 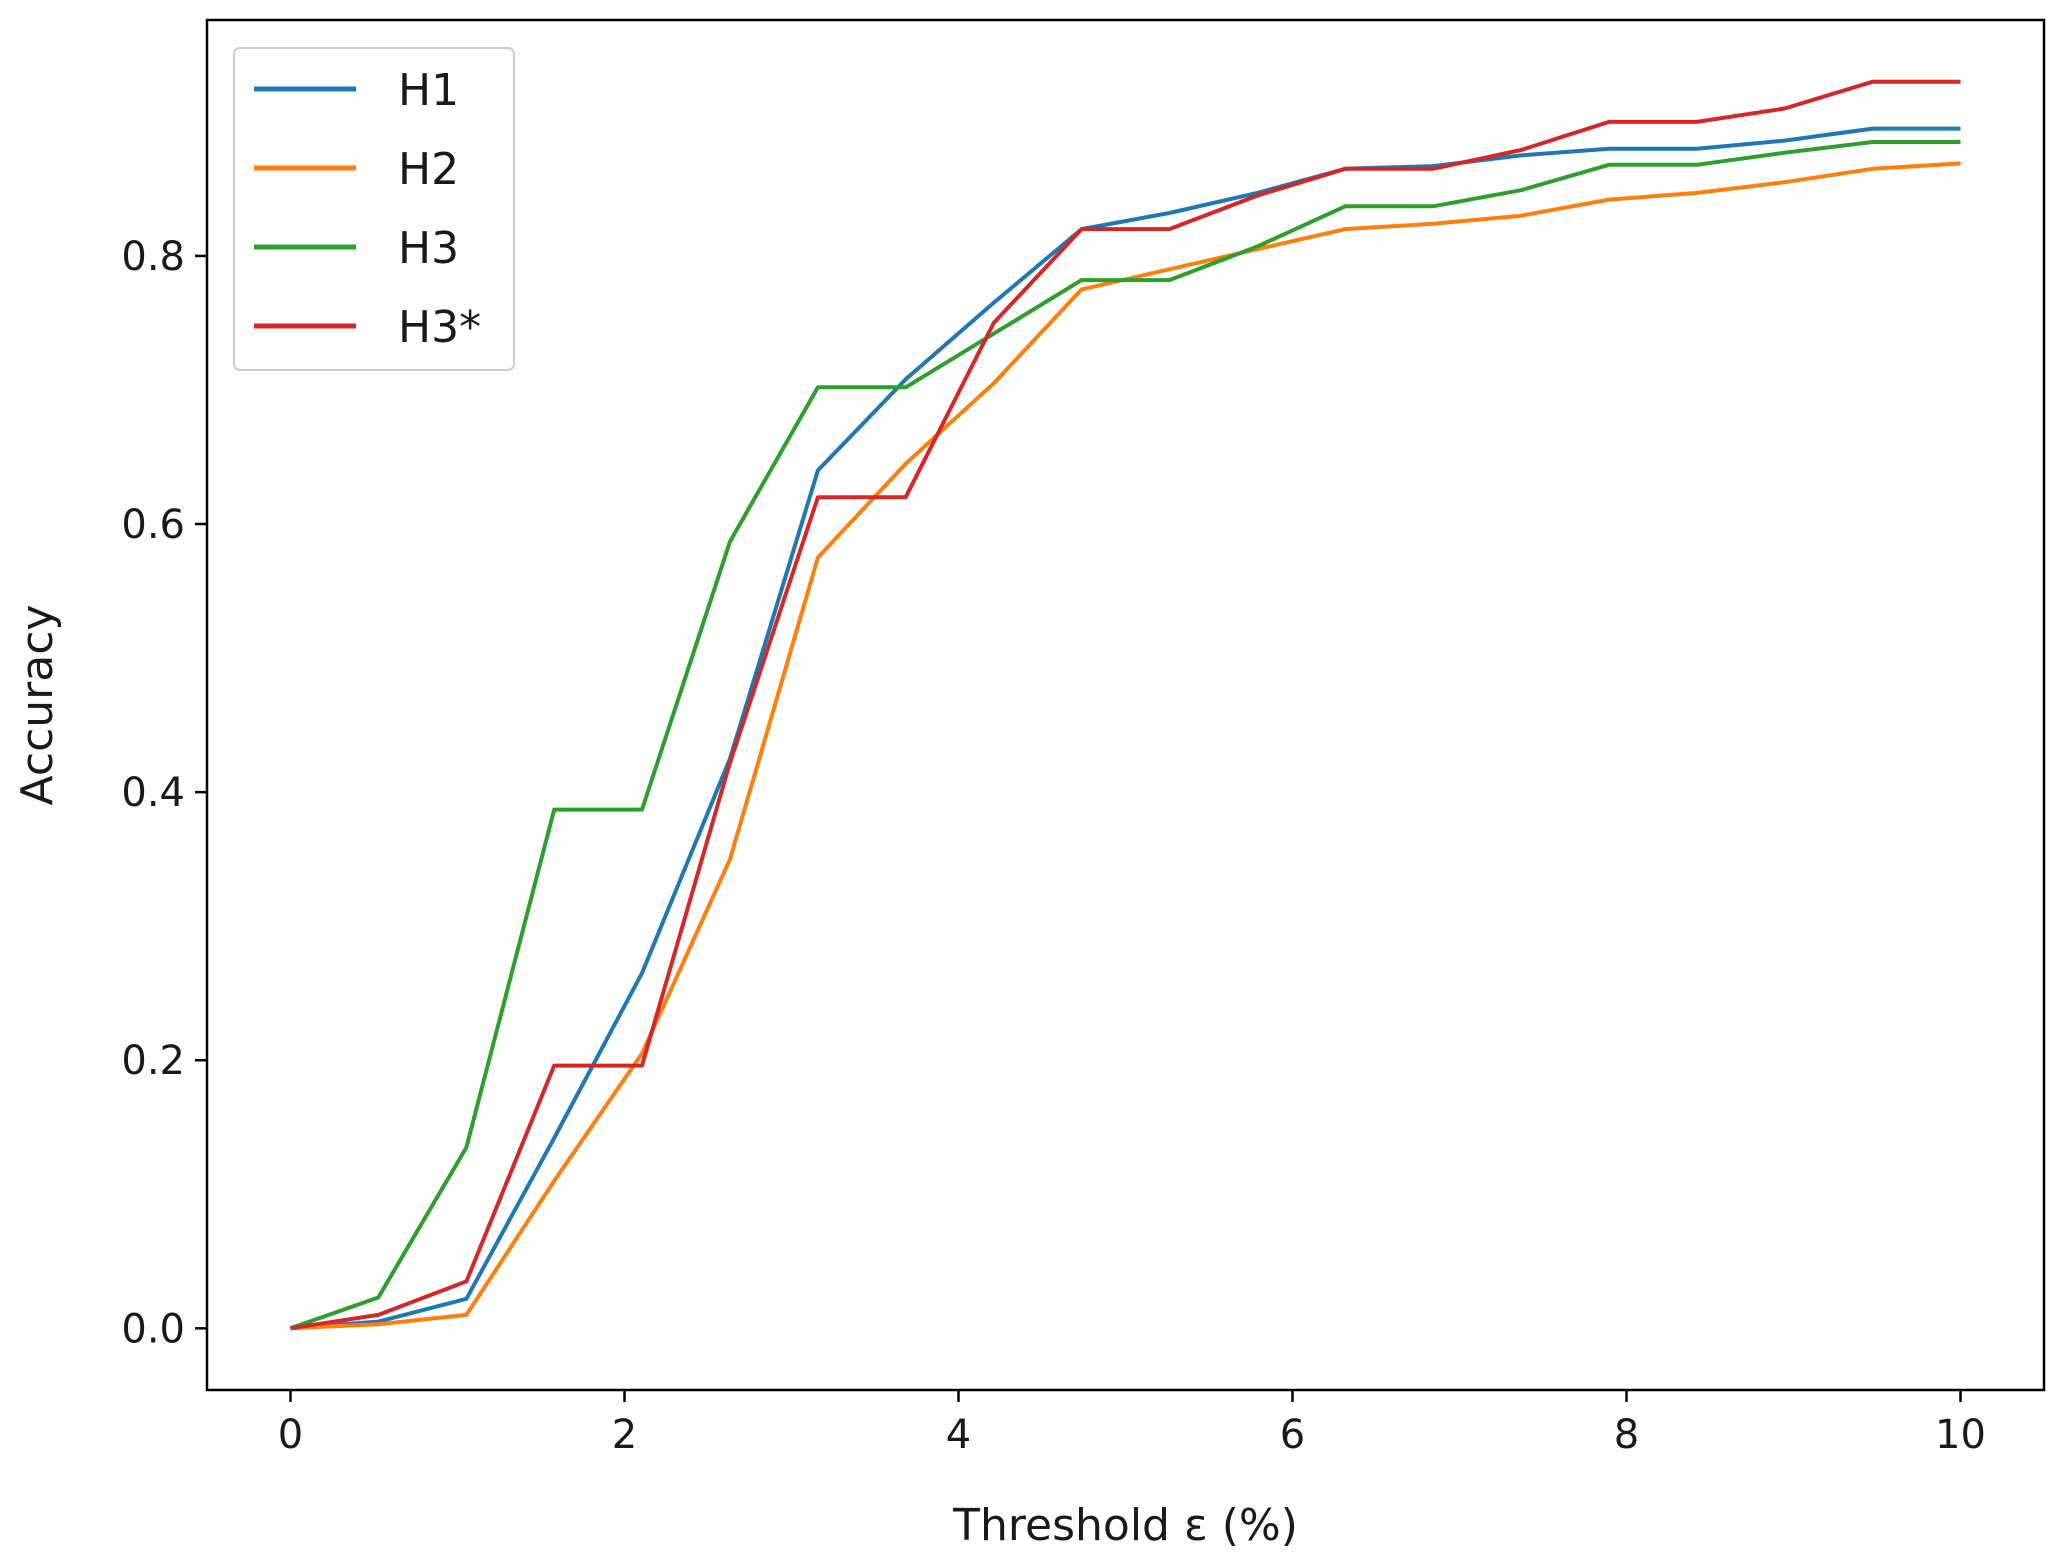 I want to click on legend: H1 H2 H3 H3*, so click(x=374, y=209).